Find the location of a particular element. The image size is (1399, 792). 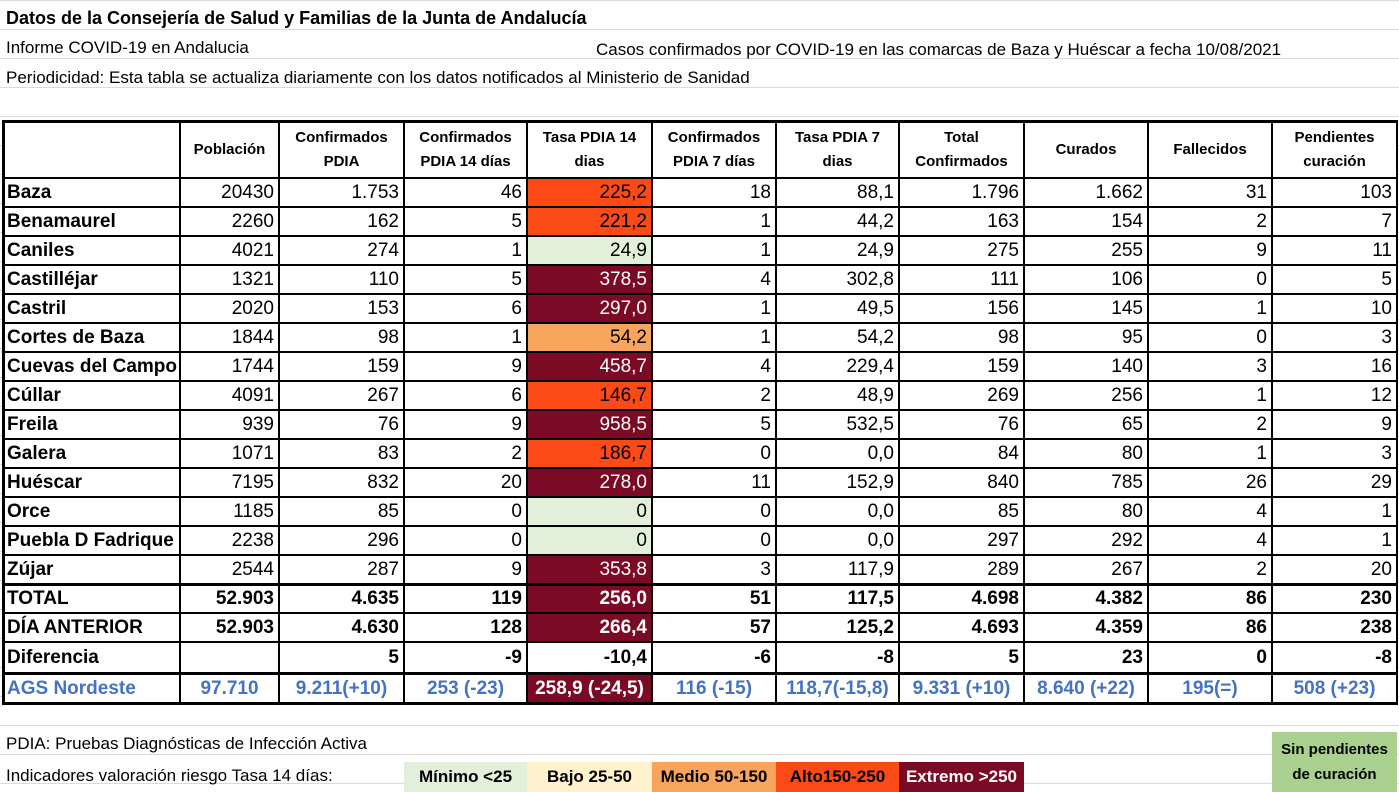

data-cell: 195(=) is located at coordinates (1210, 688).